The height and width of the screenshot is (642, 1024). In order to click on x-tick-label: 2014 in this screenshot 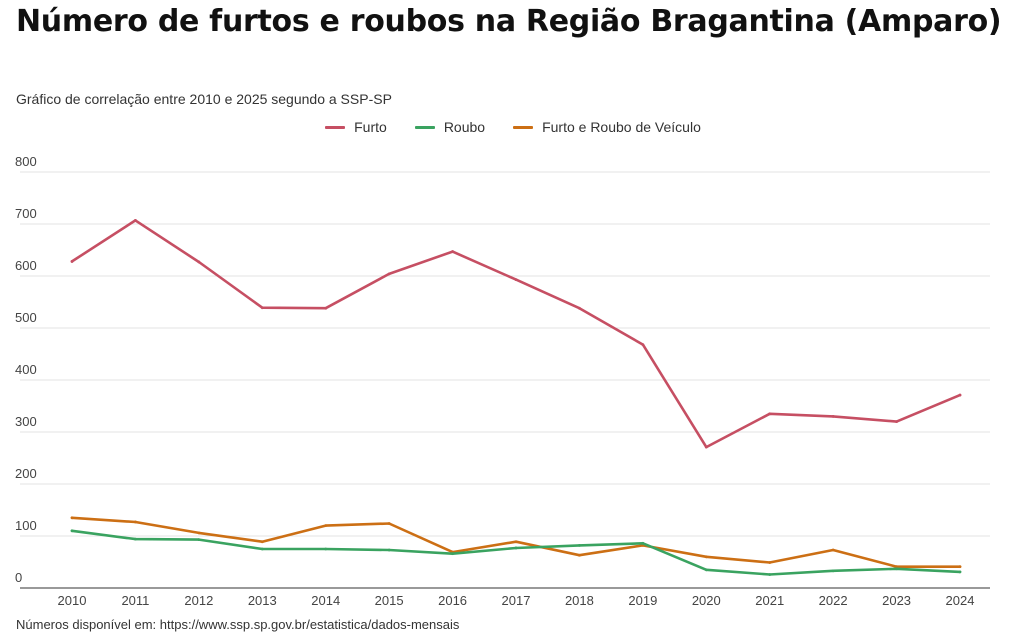, I will do `click(325, 600)`.